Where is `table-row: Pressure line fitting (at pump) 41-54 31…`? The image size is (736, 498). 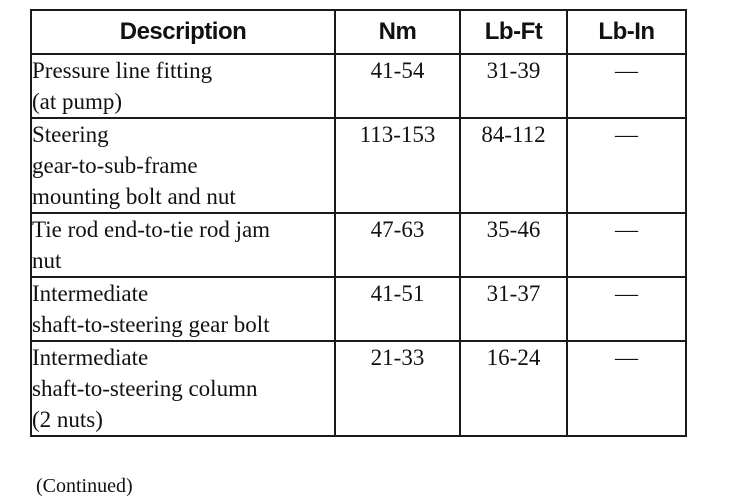 table-row: Pressure line fitting (at pump) 41-54 31… is located at coordinates (358, 86).